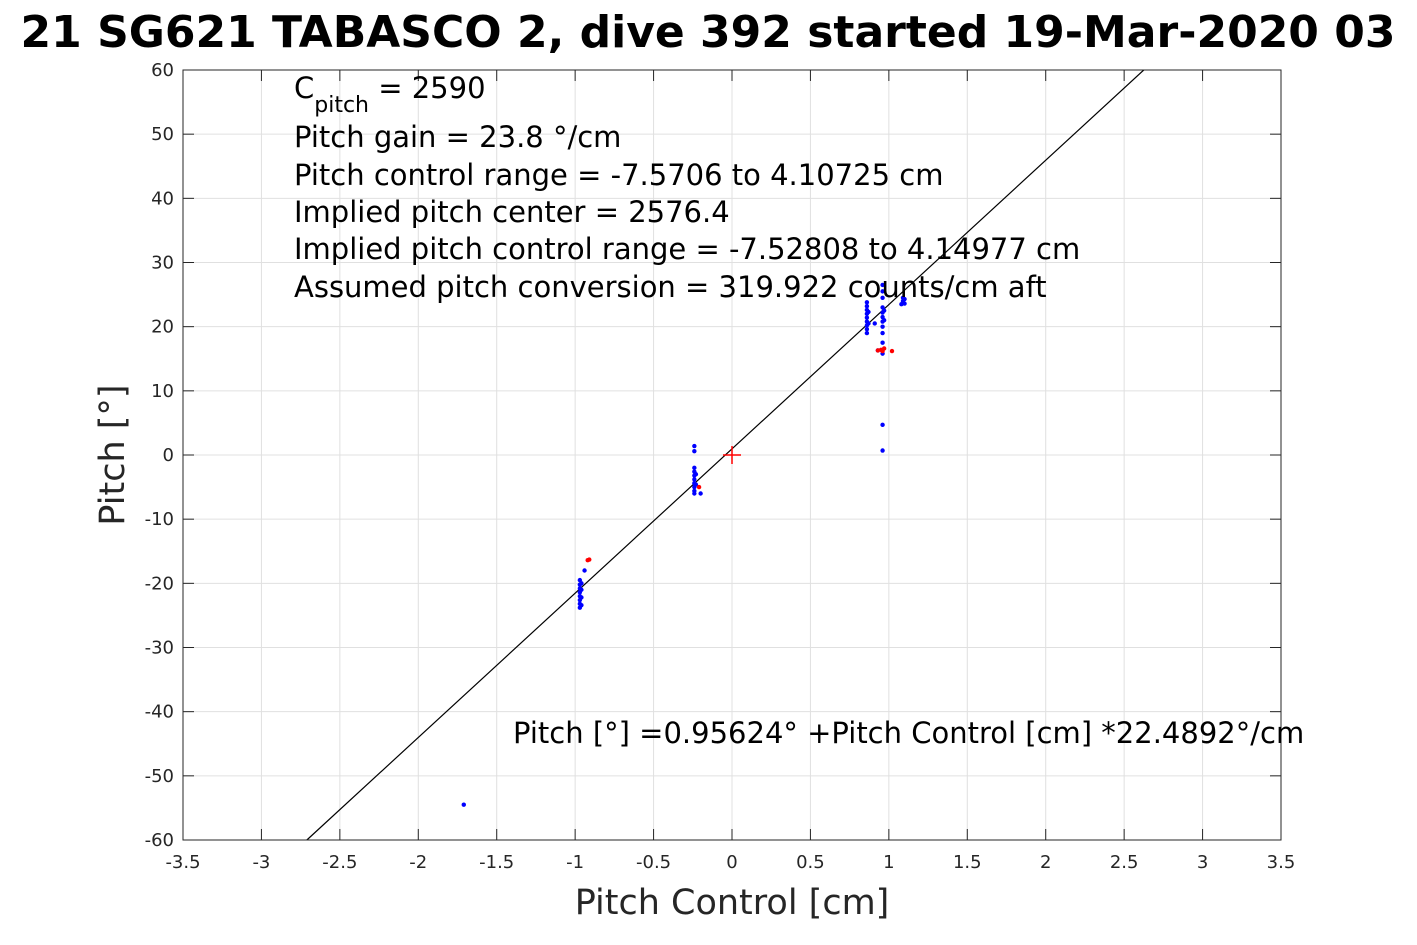  What do you see at coordinates (162, 391) in the screenshot?
I see `y-tick-label: 10` at bounding box center [162, 391].